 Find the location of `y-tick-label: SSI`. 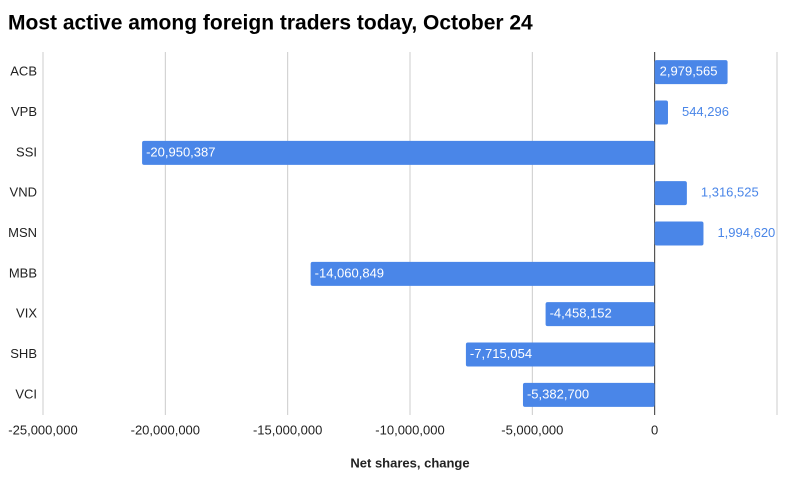

y-tick-label: SSI is located at coordinates (26, 151).